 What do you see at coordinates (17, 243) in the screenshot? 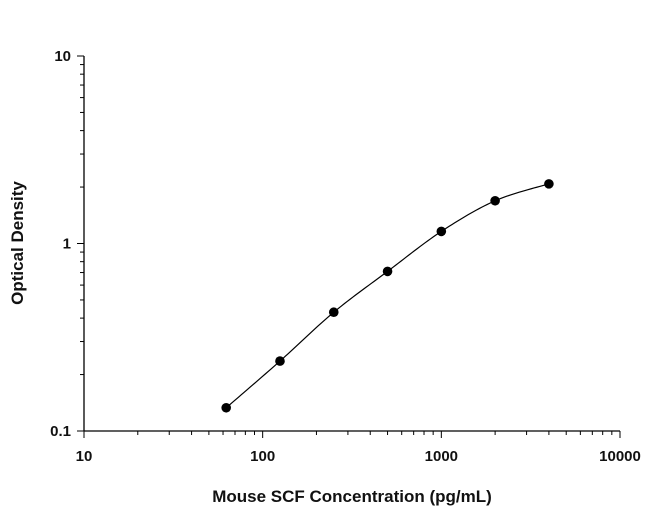
I see `y-axis-title: Optical Density` at bounding box center [17, 243].